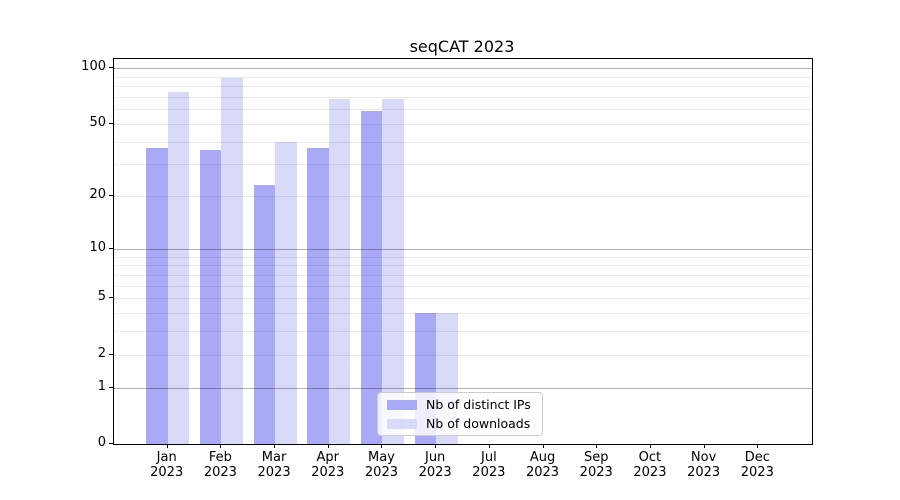  What do you see at coordinates (220, 465) in the screenshot?
I see `x-axis-label-feb: Feb 2023` at bounding box center [220, 465].